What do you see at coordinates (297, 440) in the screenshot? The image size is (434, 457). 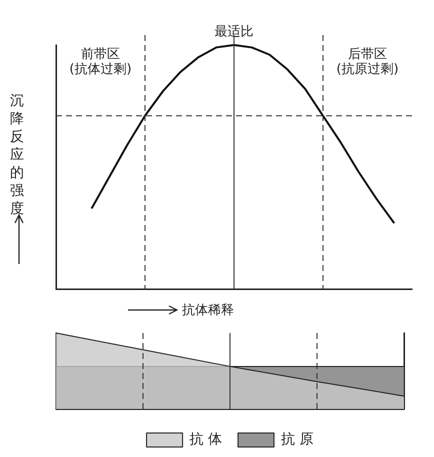 I see `legend-label: 抗 原` at bounding box center [297, 440].